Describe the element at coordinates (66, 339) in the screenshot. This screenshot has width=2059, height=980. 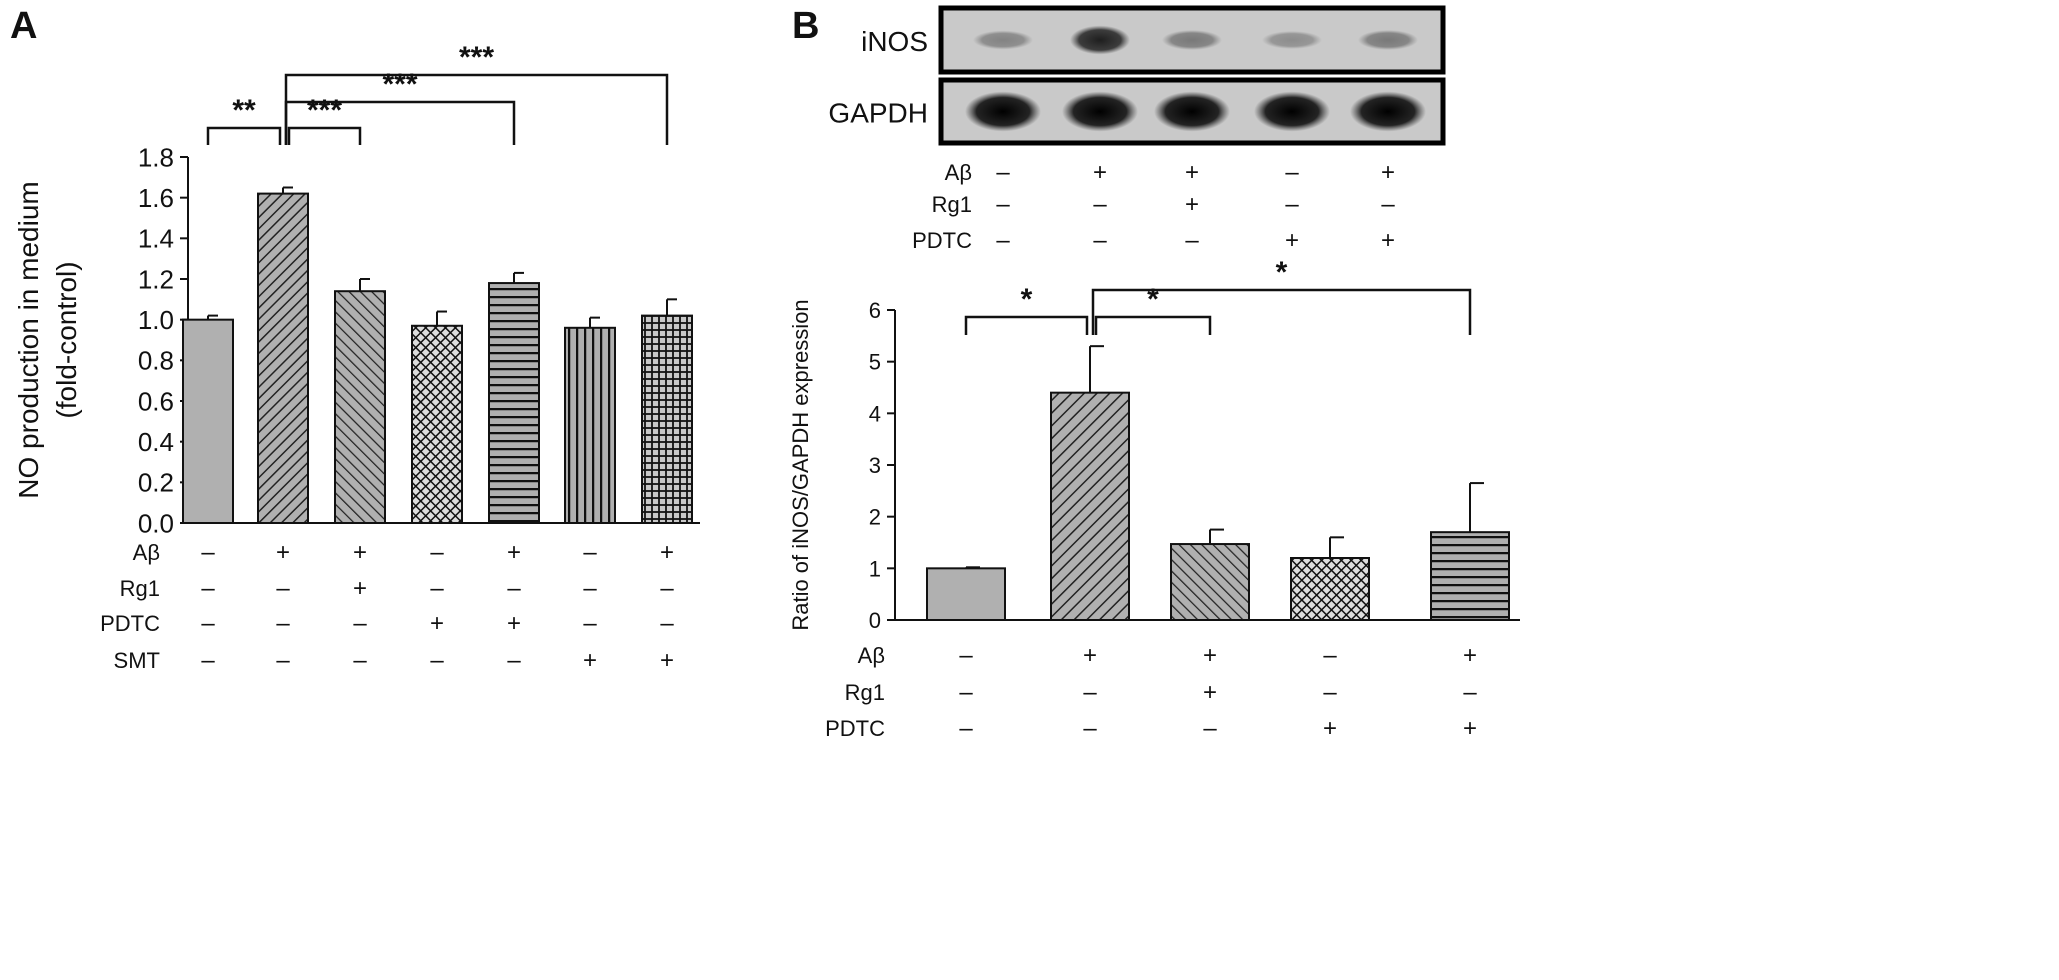
I see `y-axis-label-line2: (fold-control)` at that location.